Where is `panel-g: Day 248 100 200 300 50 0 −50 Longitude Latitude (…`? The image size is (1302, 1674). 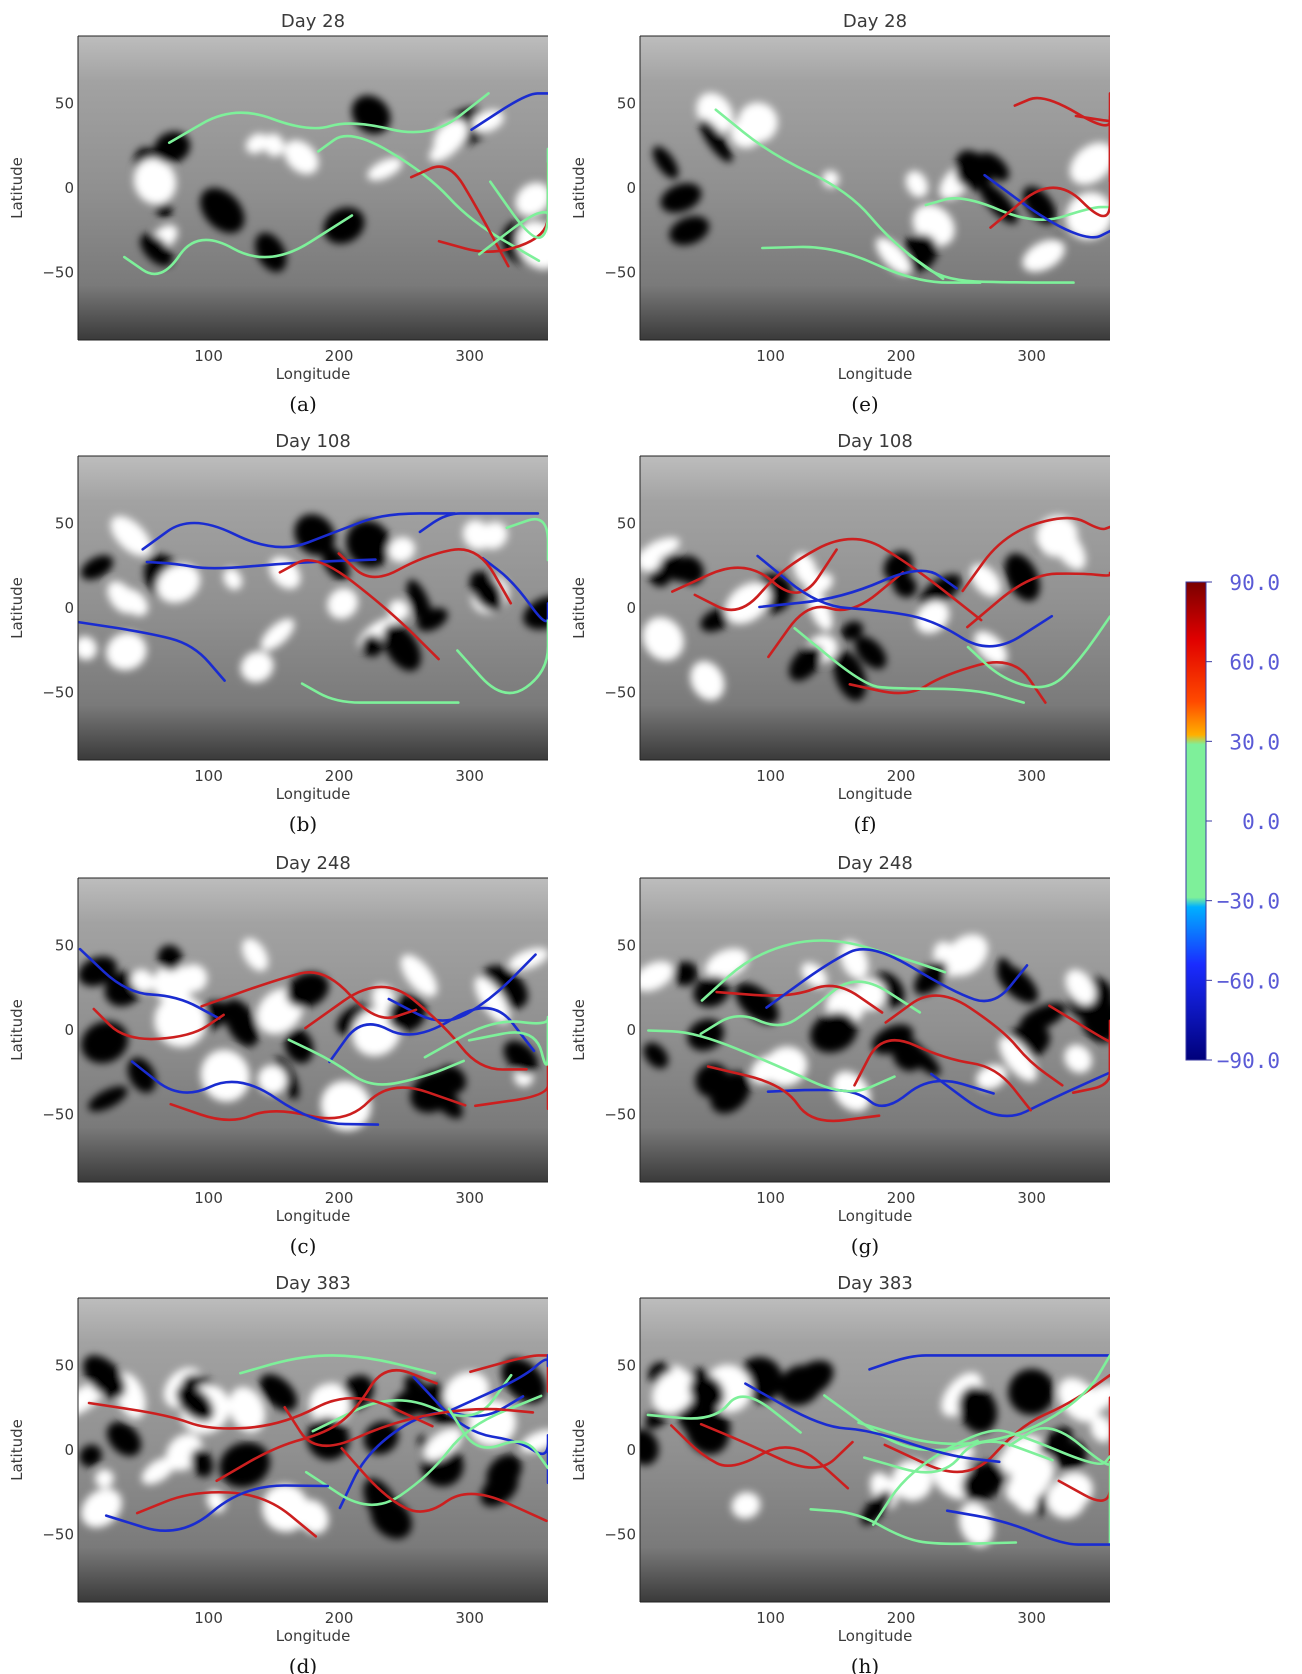 panel-g: Day 248 100 200 300 50 0 −50 Longitude Latitude (… is located at coordinates (840, 1055).